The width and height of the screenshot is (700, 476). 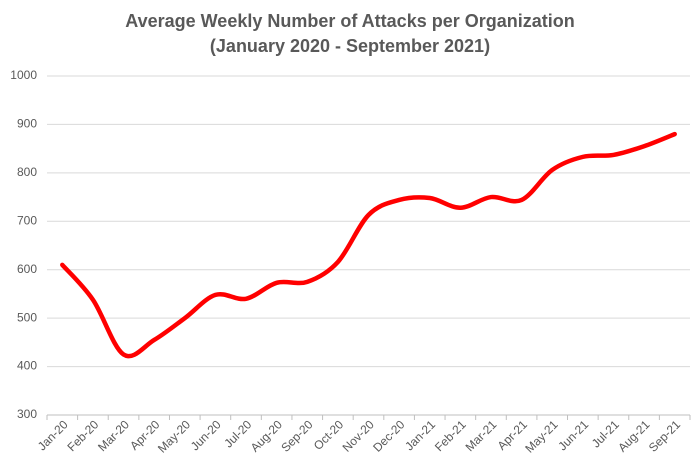 I want to click on y-tick-label: 1000, so click(x=23, y=75).